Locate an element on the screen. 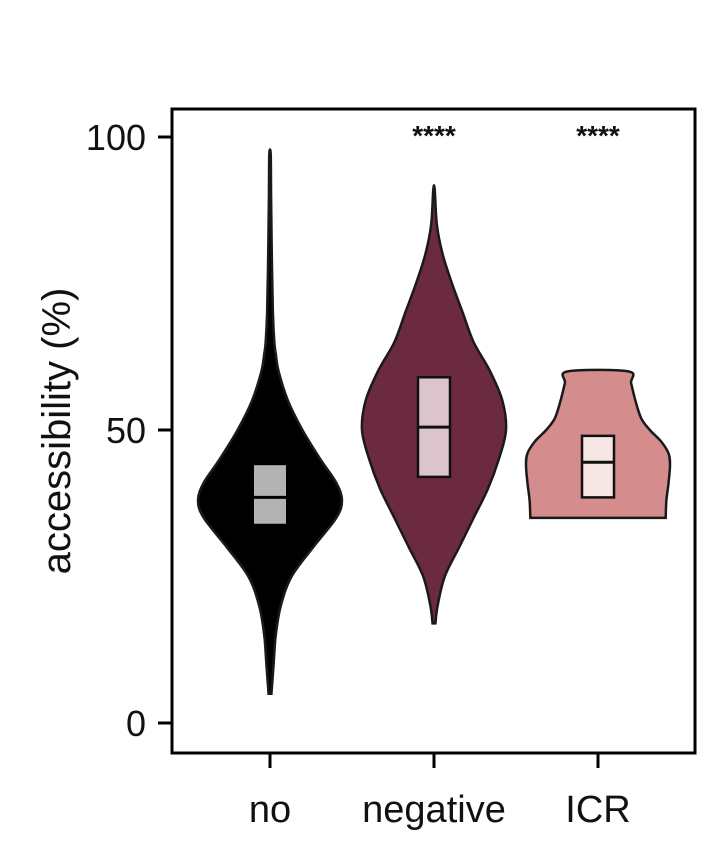 Image resolution: width=724 pixels, height=856 pixels. y-tick-label-2: 100 is located at coordinates (116, 137).